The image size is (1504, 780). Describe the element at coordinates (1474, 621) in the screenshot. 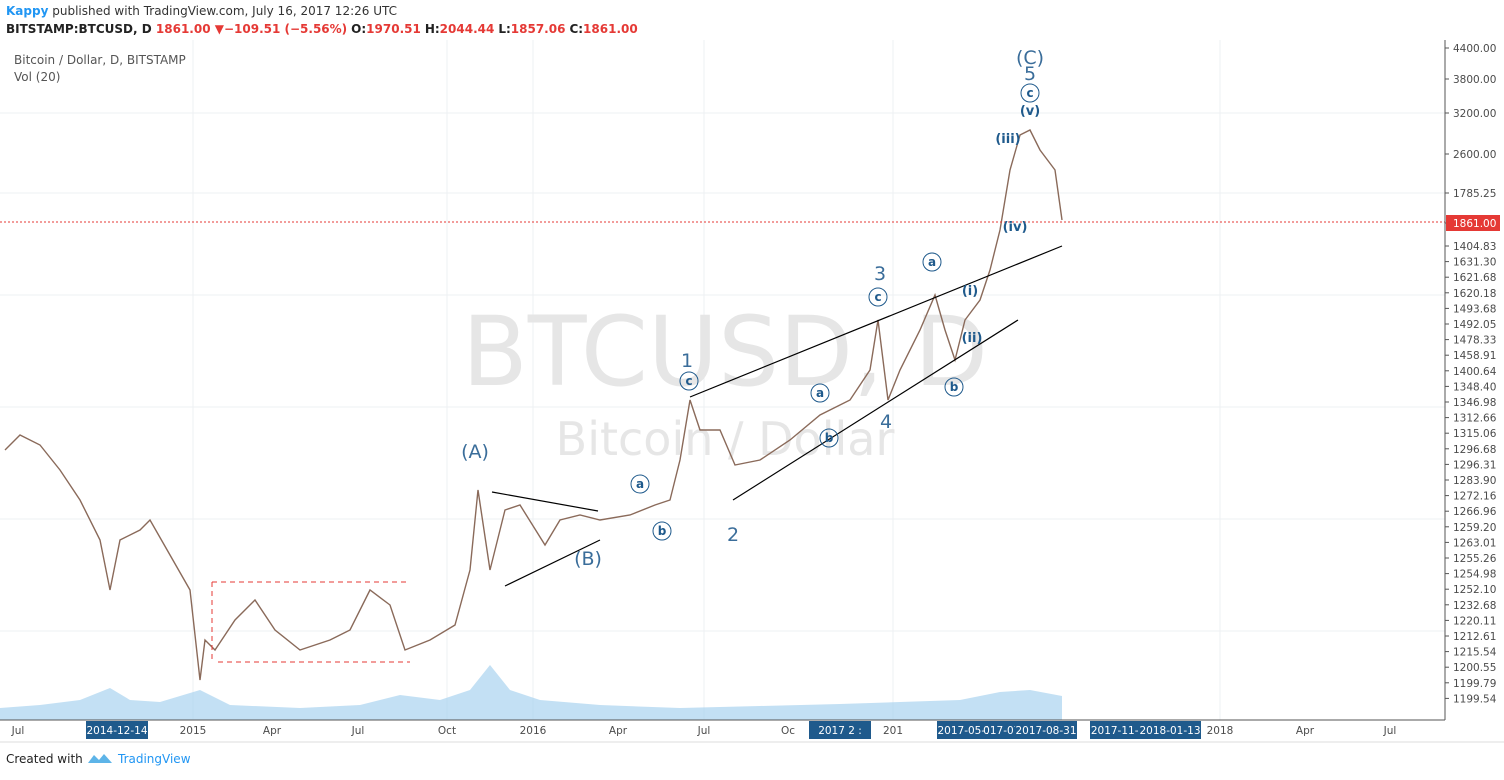

I see `price-label: 1220.11` at that location.